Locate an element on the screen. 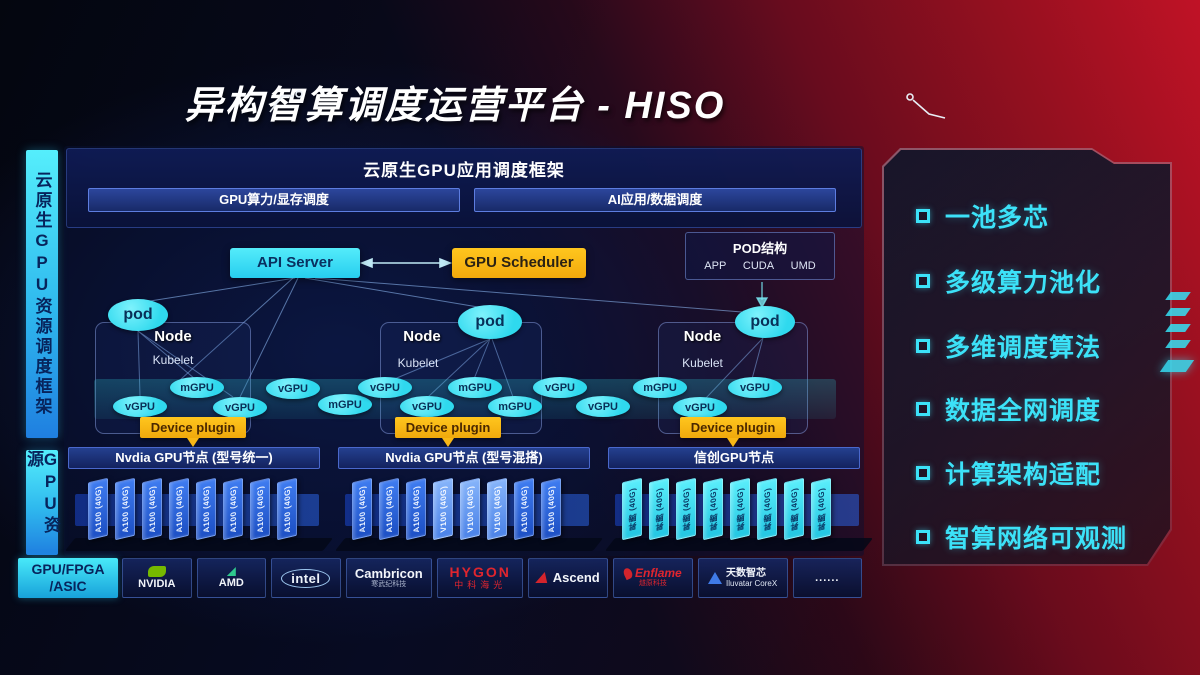 The width and height of the screenshot is (1200, 675). node-2-kubelet: Kubelet is located at coordinates (418, 363).